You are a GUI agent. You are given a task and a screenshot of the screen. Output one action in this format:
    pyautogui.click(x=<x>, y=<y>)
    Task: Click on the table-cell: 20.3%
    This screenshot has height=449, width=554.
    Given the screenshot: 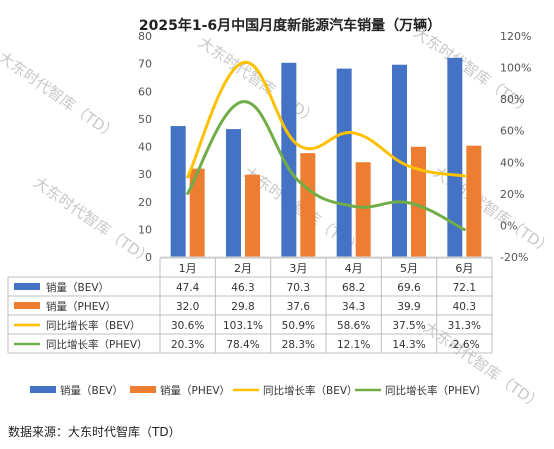 What is the action you would take?
    pyautogui.click(x=187, y=345)
    